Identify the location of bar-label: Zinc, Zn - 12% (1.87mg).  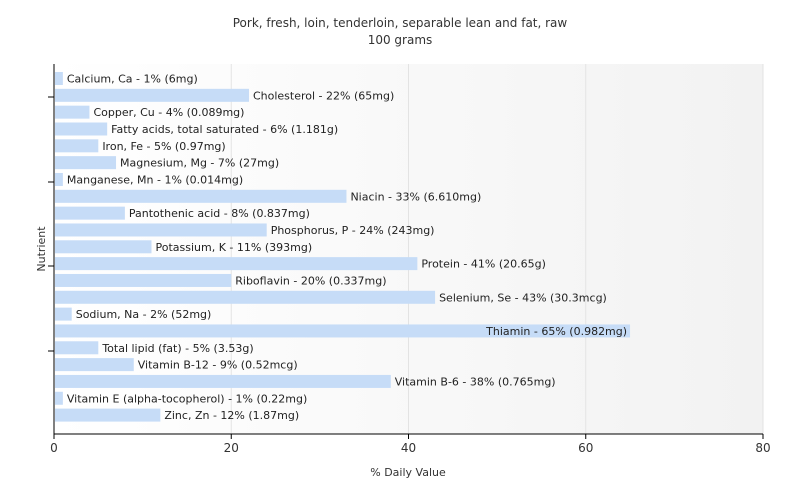
(231, 415).